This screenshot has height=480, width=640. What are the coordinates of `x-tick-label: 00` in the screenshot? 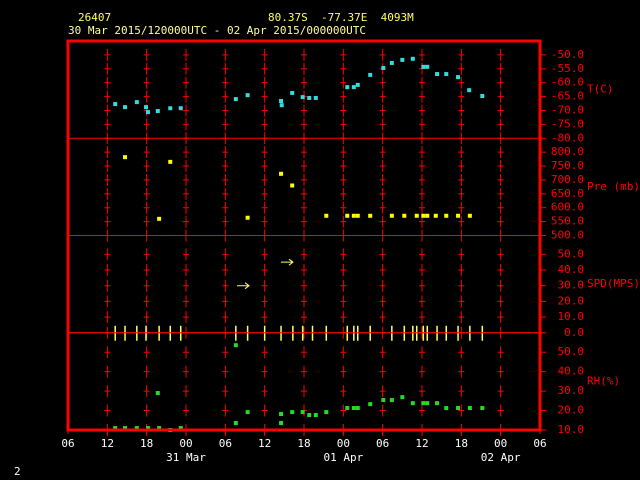 It's located at (185, 443).